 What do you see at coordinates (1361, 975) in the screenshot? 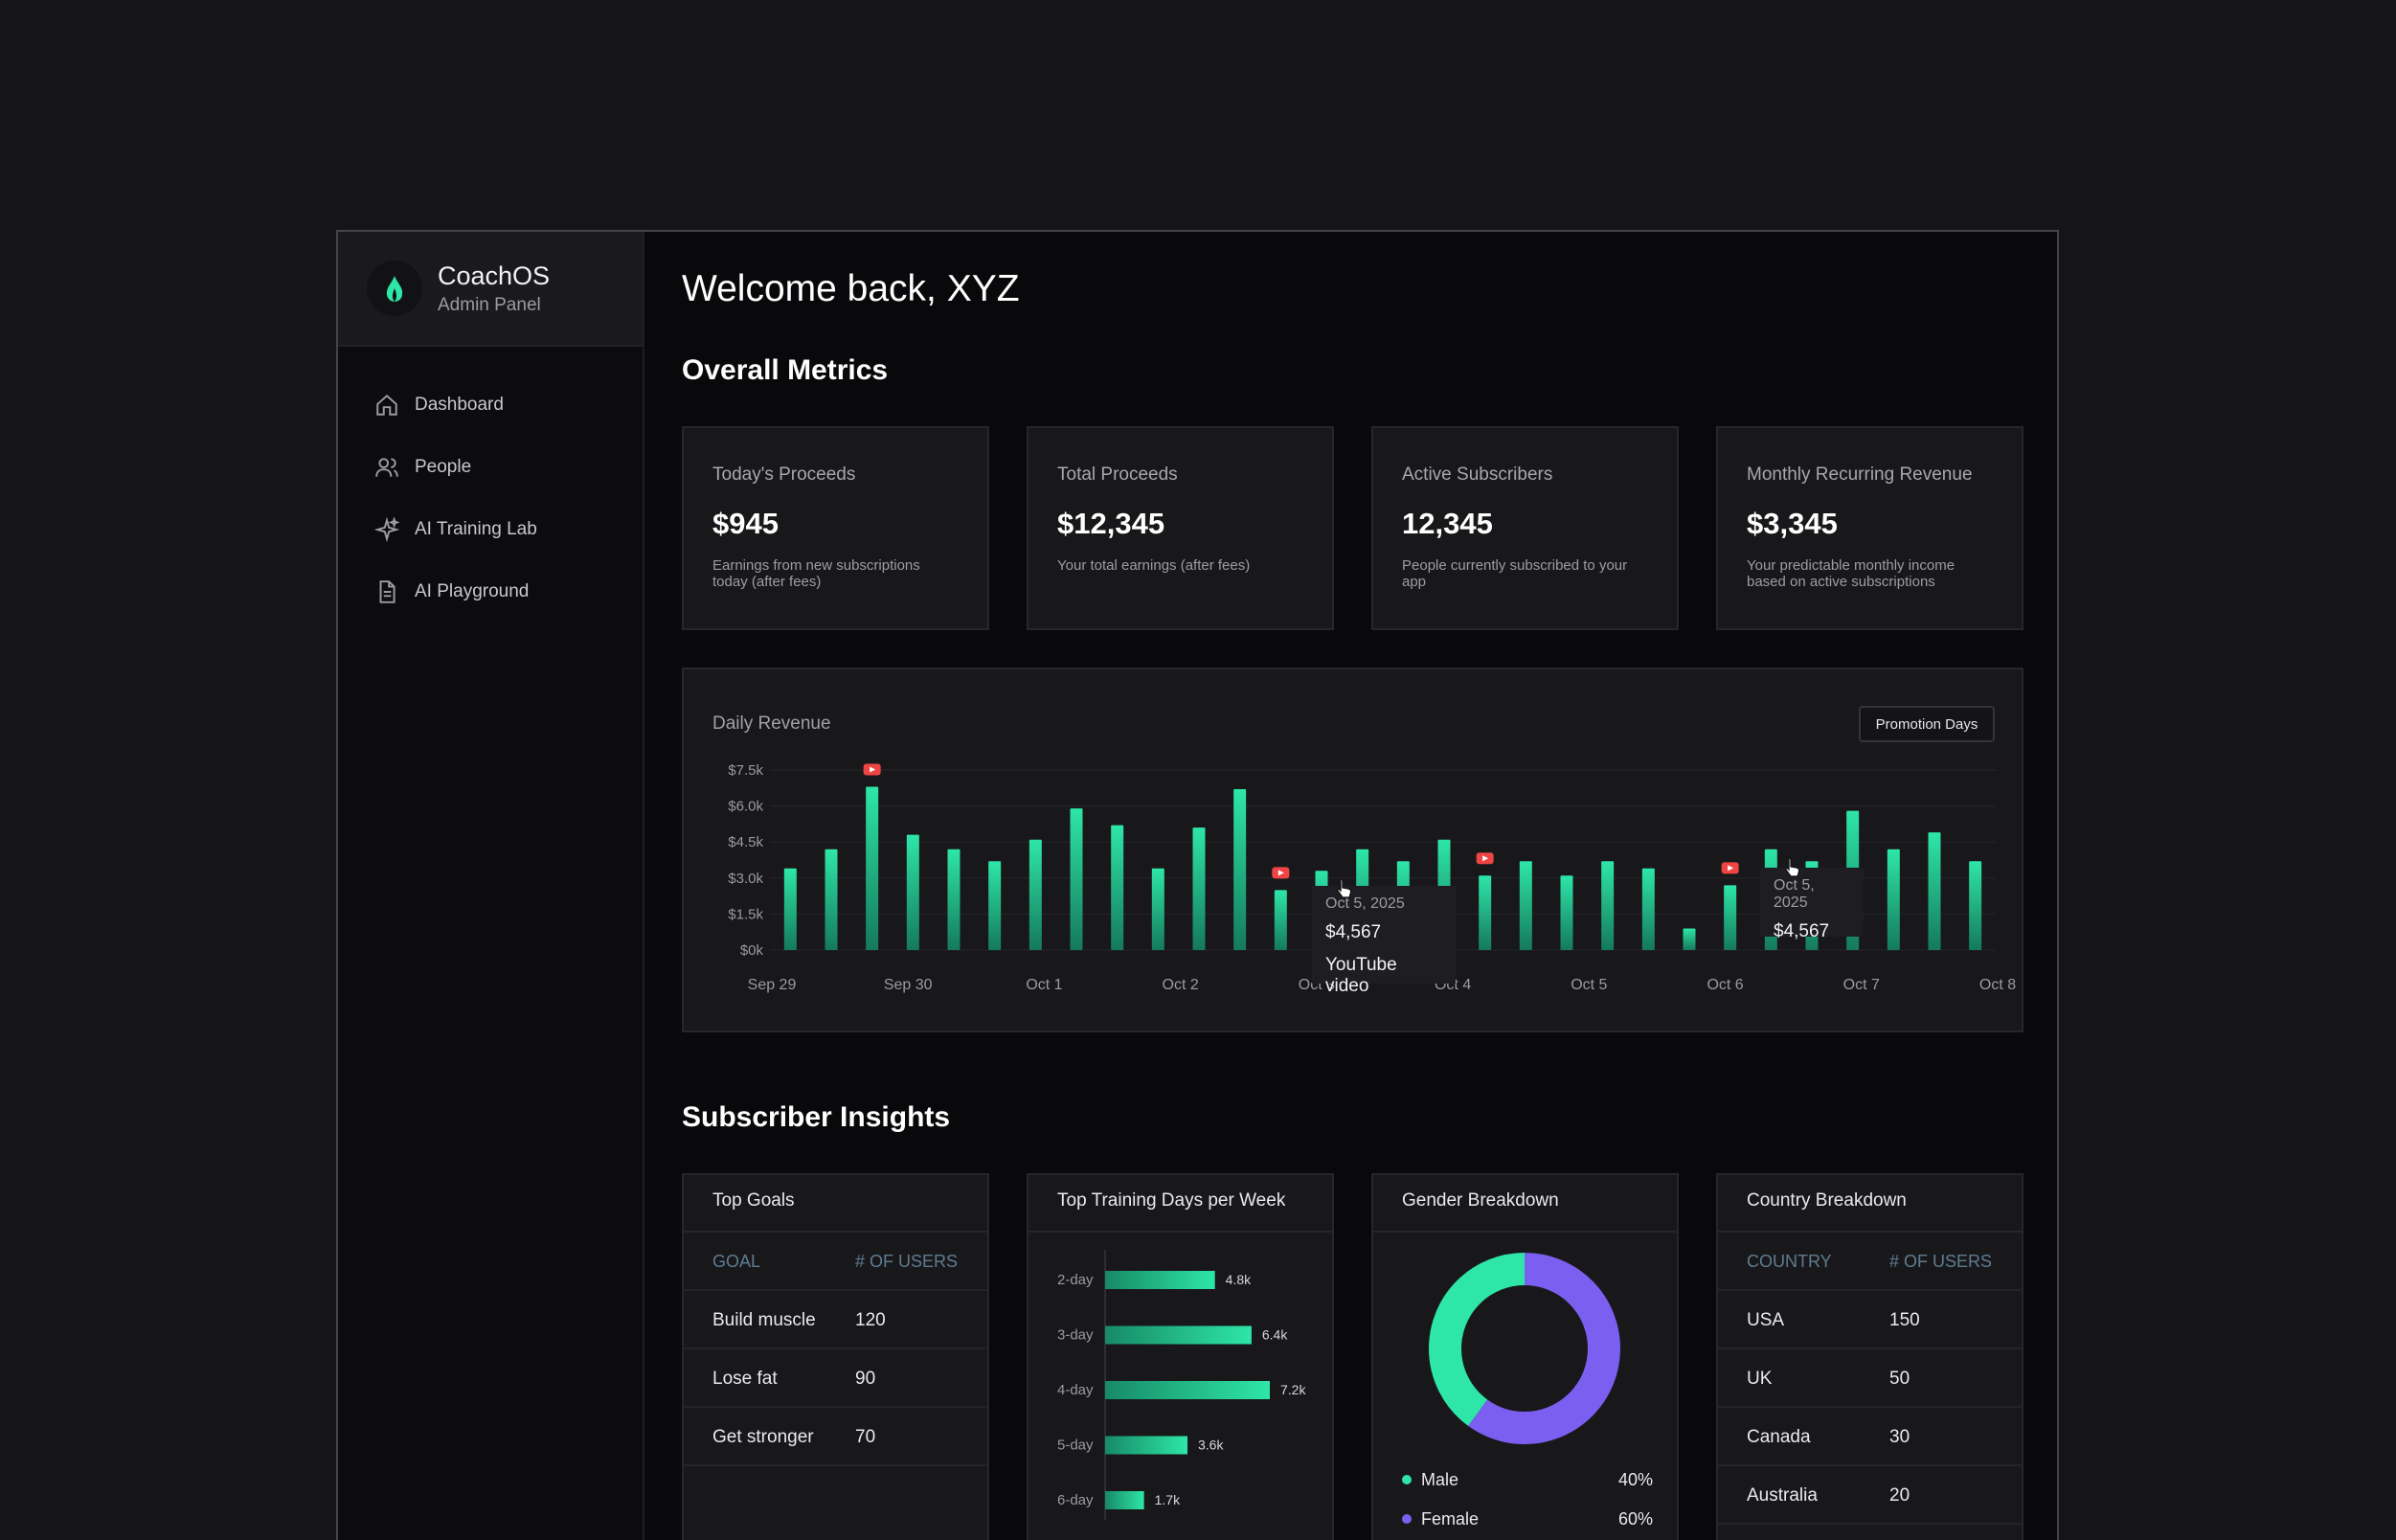
I see `tooltip-label: YouTube video` at bounding box center [1361, 975].